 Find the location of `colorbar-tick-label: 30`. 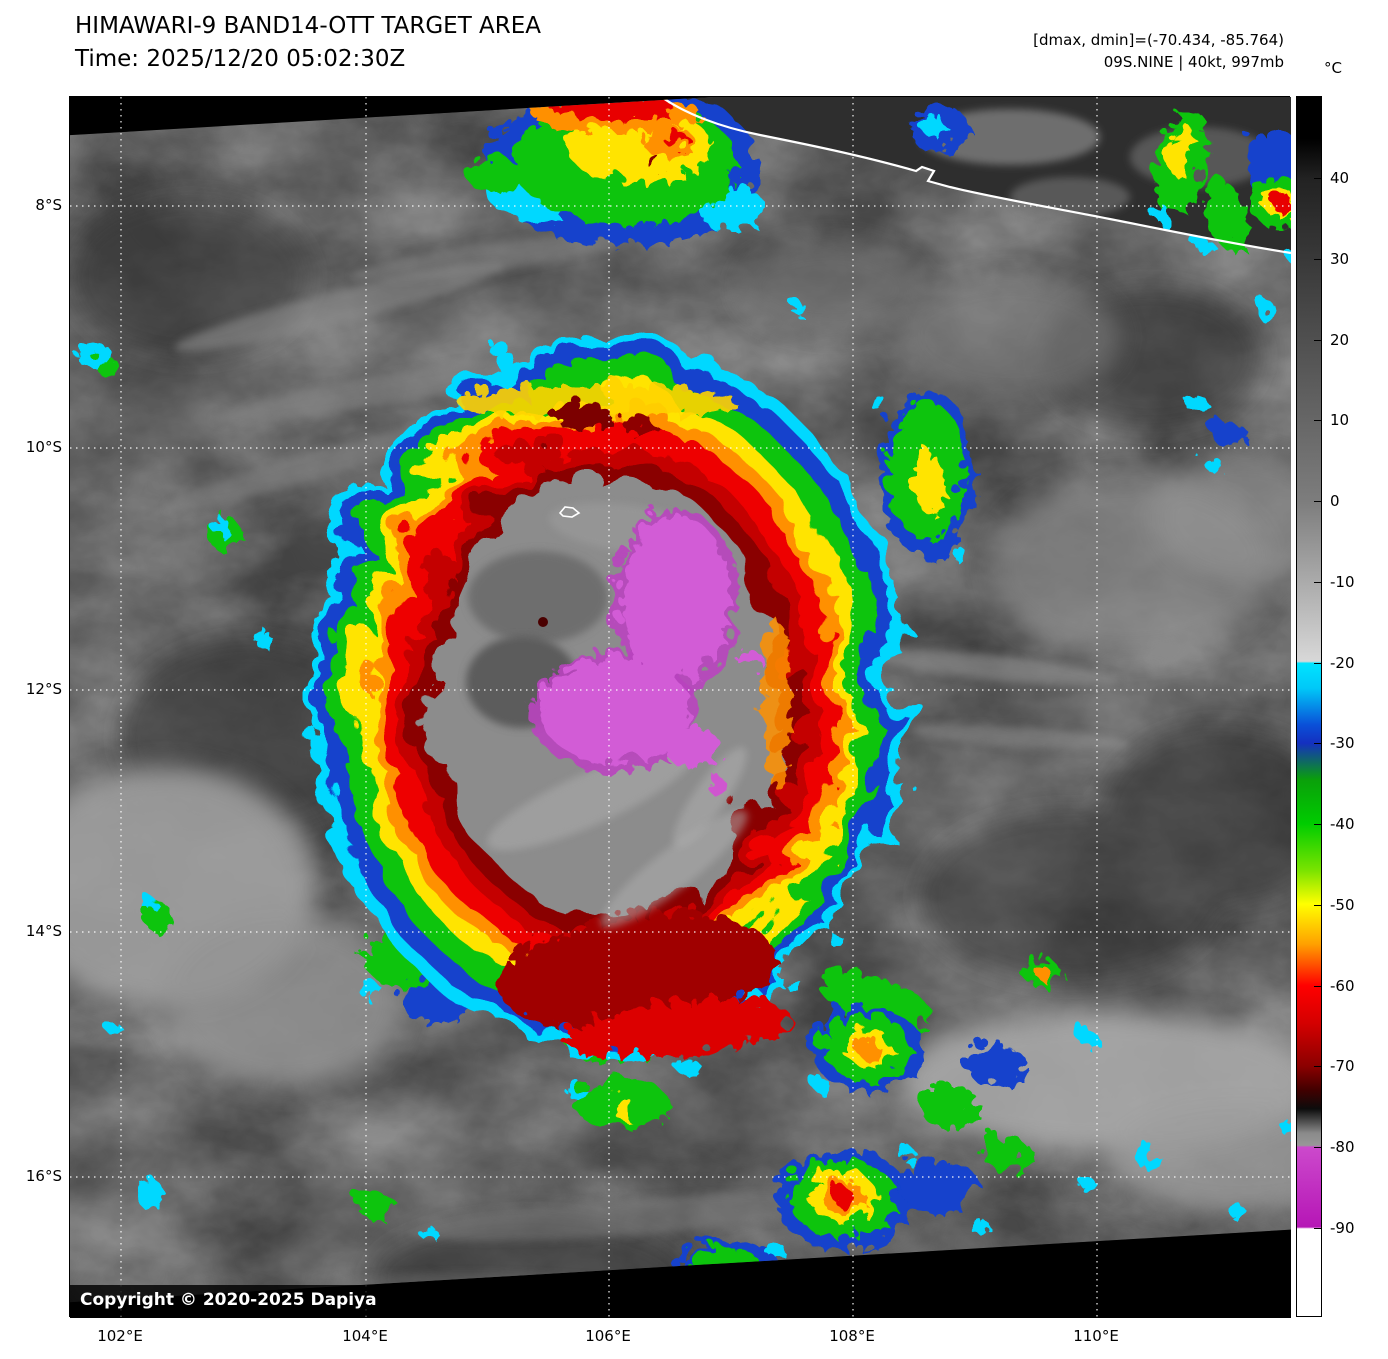

colorbar-tick-label: 30 is located at coordinates (1340, 259).